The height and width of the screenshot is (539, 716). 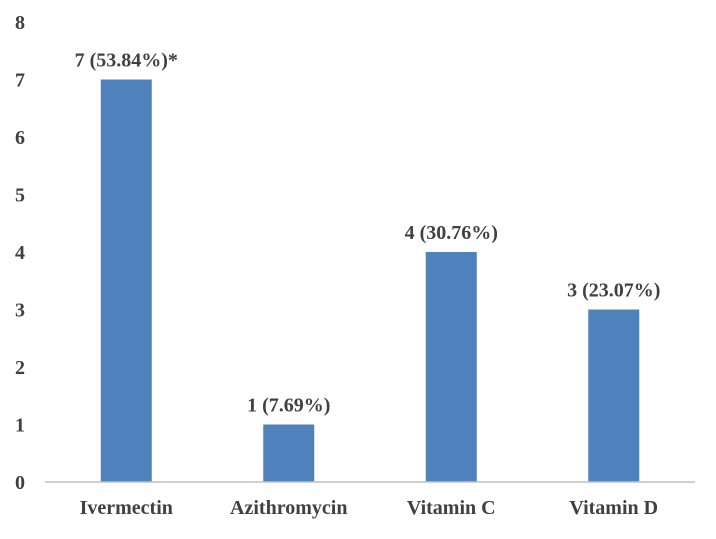 What do you see at coordinates (126, 61) in the screenshot?
I see `data-label: 7 (53.84%)*` at bounding box center [126, 61].